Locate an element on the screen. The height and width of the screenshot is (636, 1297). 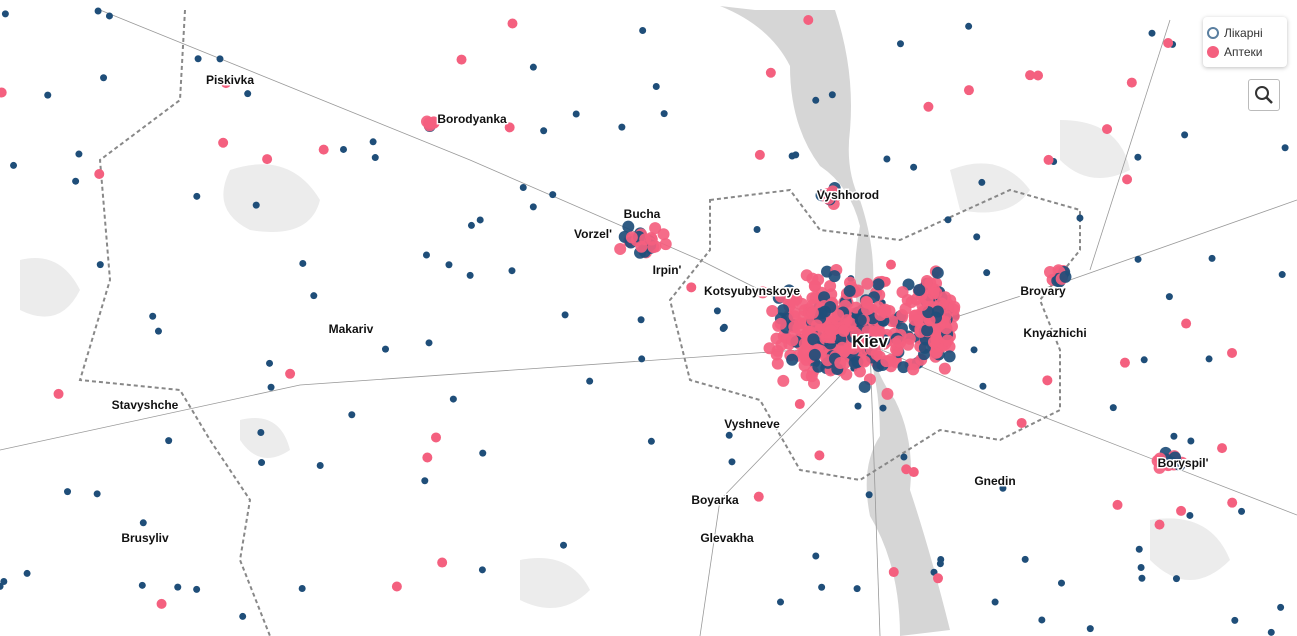
search-button is located at coordinates (1264, 95).